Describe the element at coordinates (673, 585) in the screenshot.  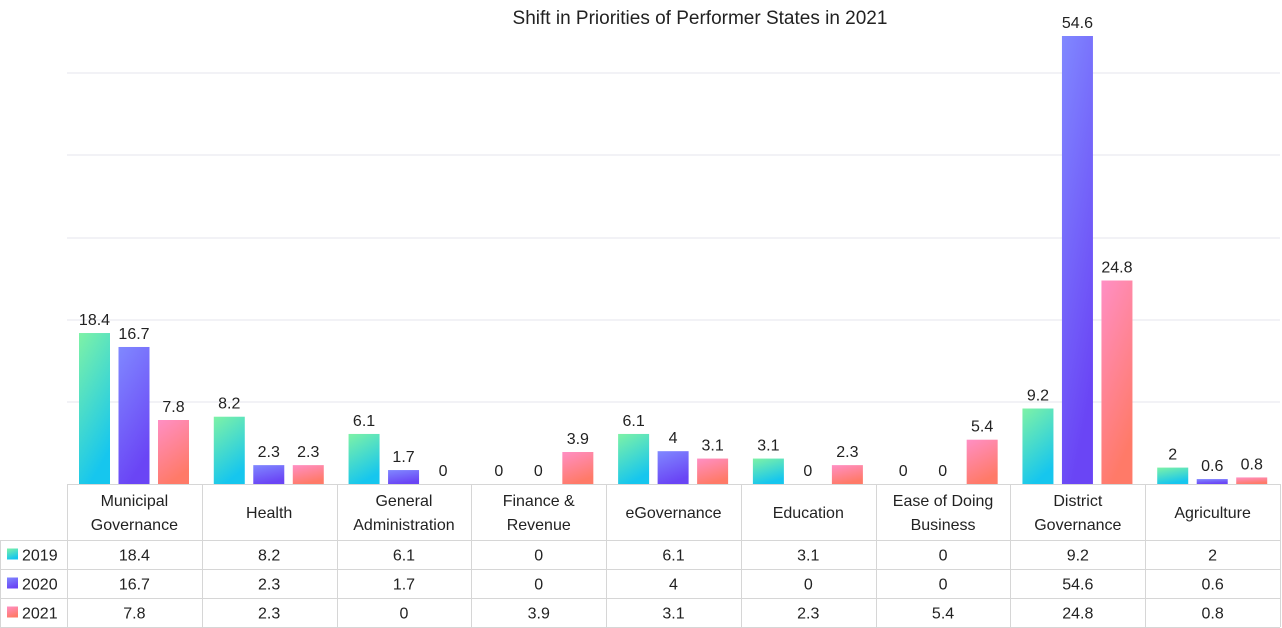
I see `table-cell: 4` at that location.